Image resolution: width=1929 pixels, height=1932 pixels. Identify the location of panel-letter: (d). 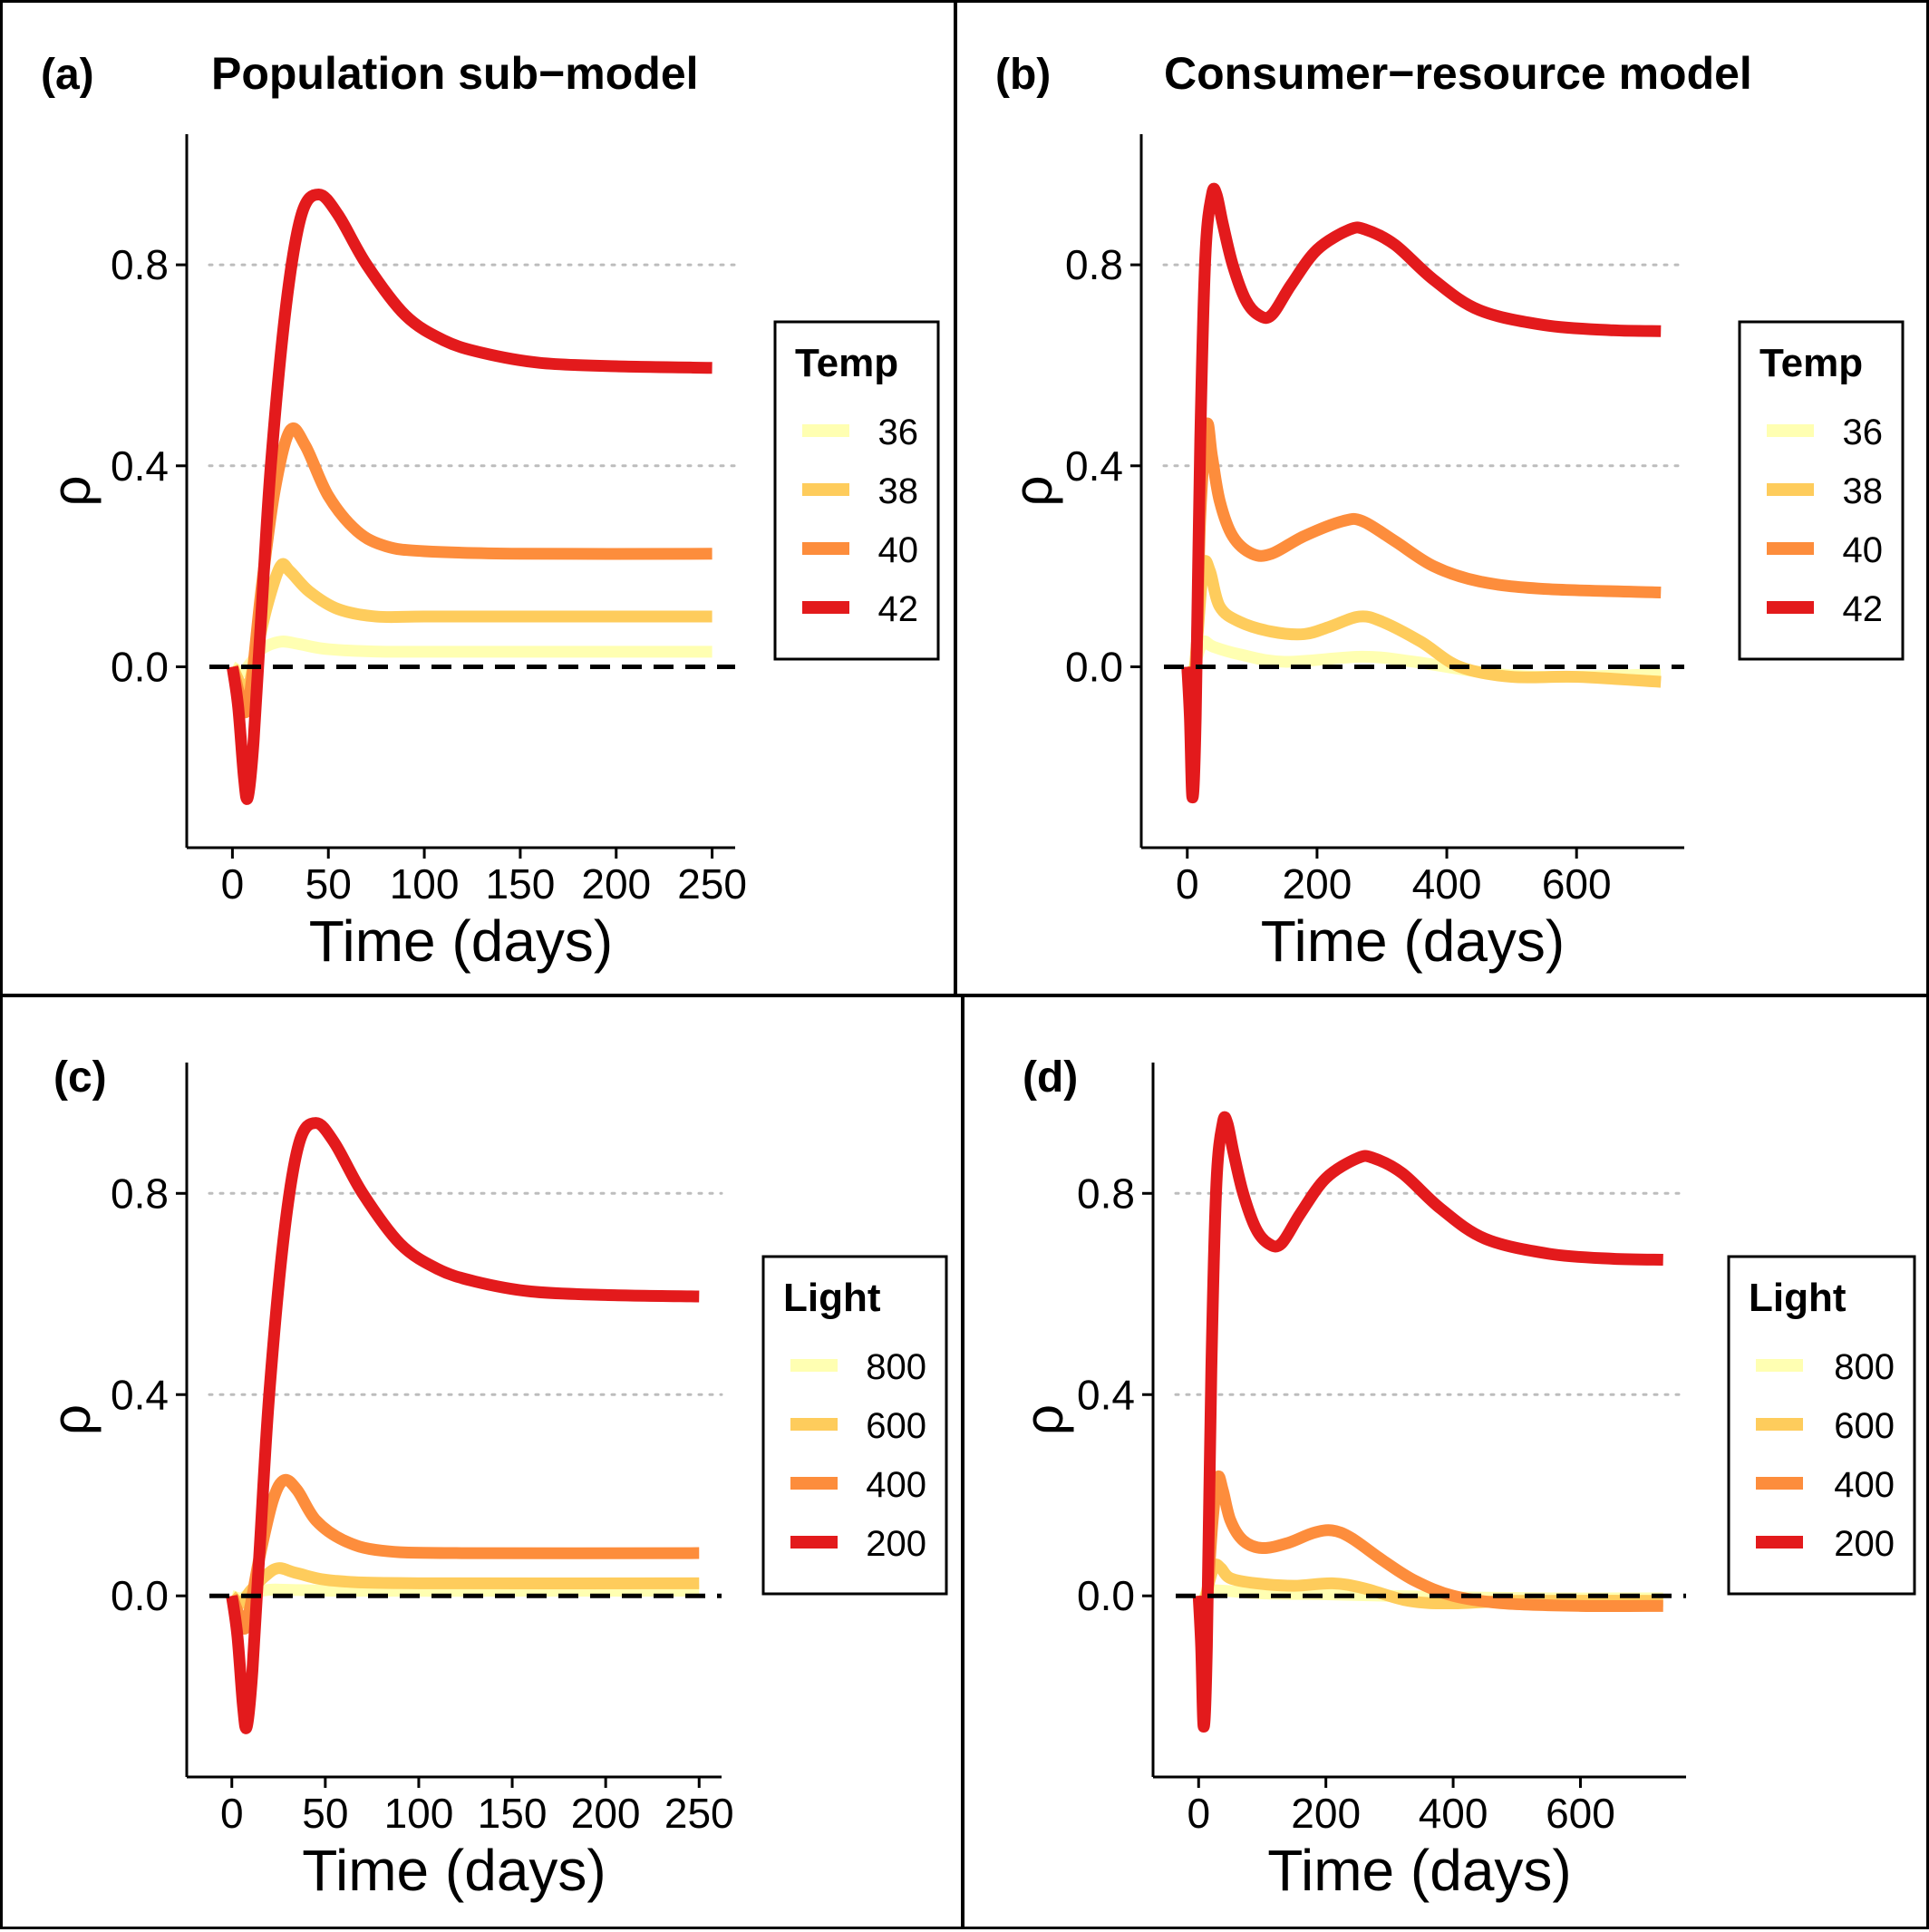
(1050, 1077).